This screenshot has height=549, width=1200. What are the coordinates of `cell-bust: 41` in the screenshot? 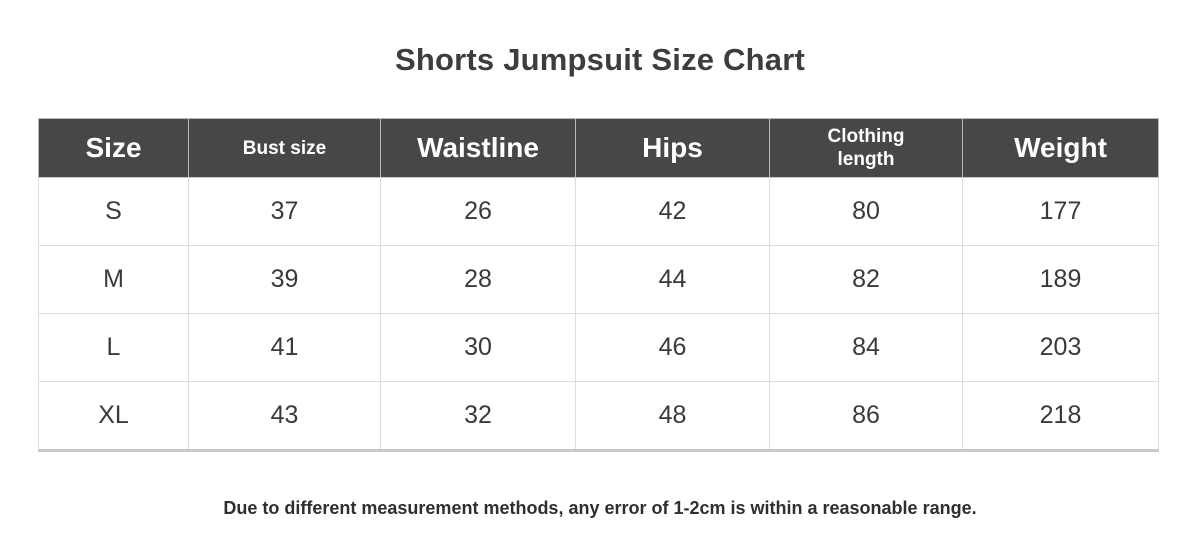 It's located at (284, 347).